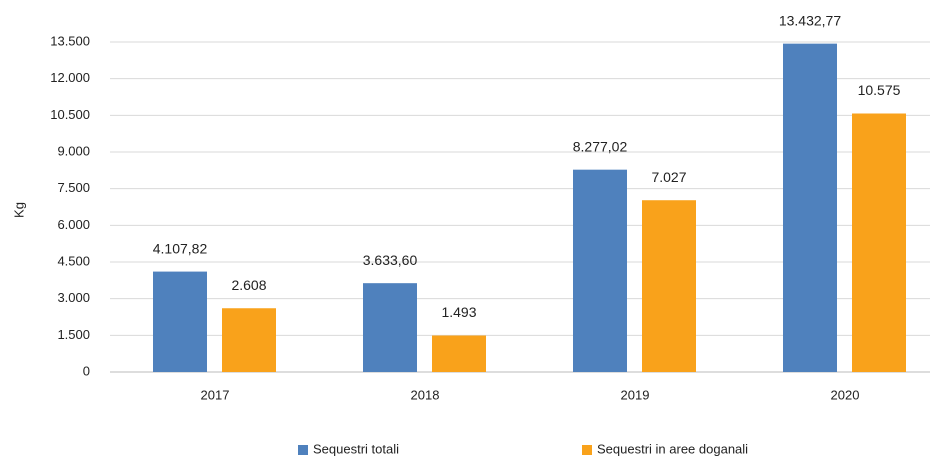 Image resolution: width=939 pixels, height=461 pixels. What do you see at coordinates (668, 177) in the screenshot?
I see `data-label: 7.027` at bounding box center [668, 177].